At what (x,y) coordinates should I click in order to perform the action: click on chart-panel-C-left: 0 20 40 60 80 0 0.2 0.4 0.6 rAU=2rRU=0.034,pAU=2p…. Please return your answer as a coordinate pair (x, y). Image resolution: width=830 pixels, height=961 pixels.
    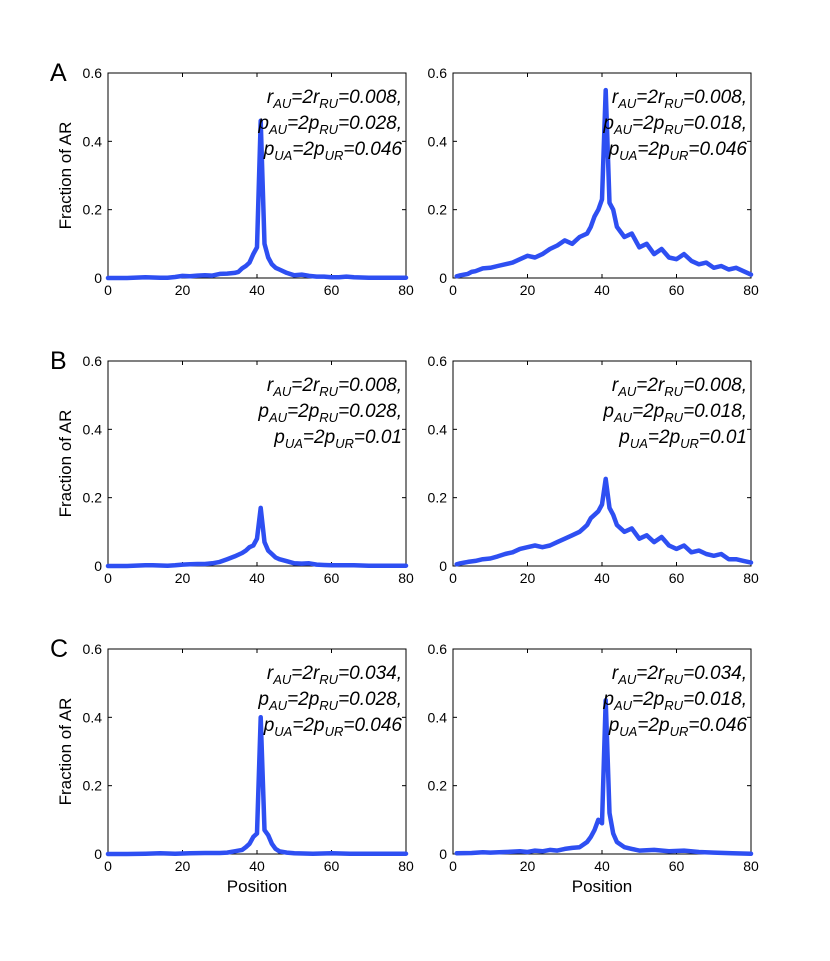
    Looking at the image, I should click on (232, 765).